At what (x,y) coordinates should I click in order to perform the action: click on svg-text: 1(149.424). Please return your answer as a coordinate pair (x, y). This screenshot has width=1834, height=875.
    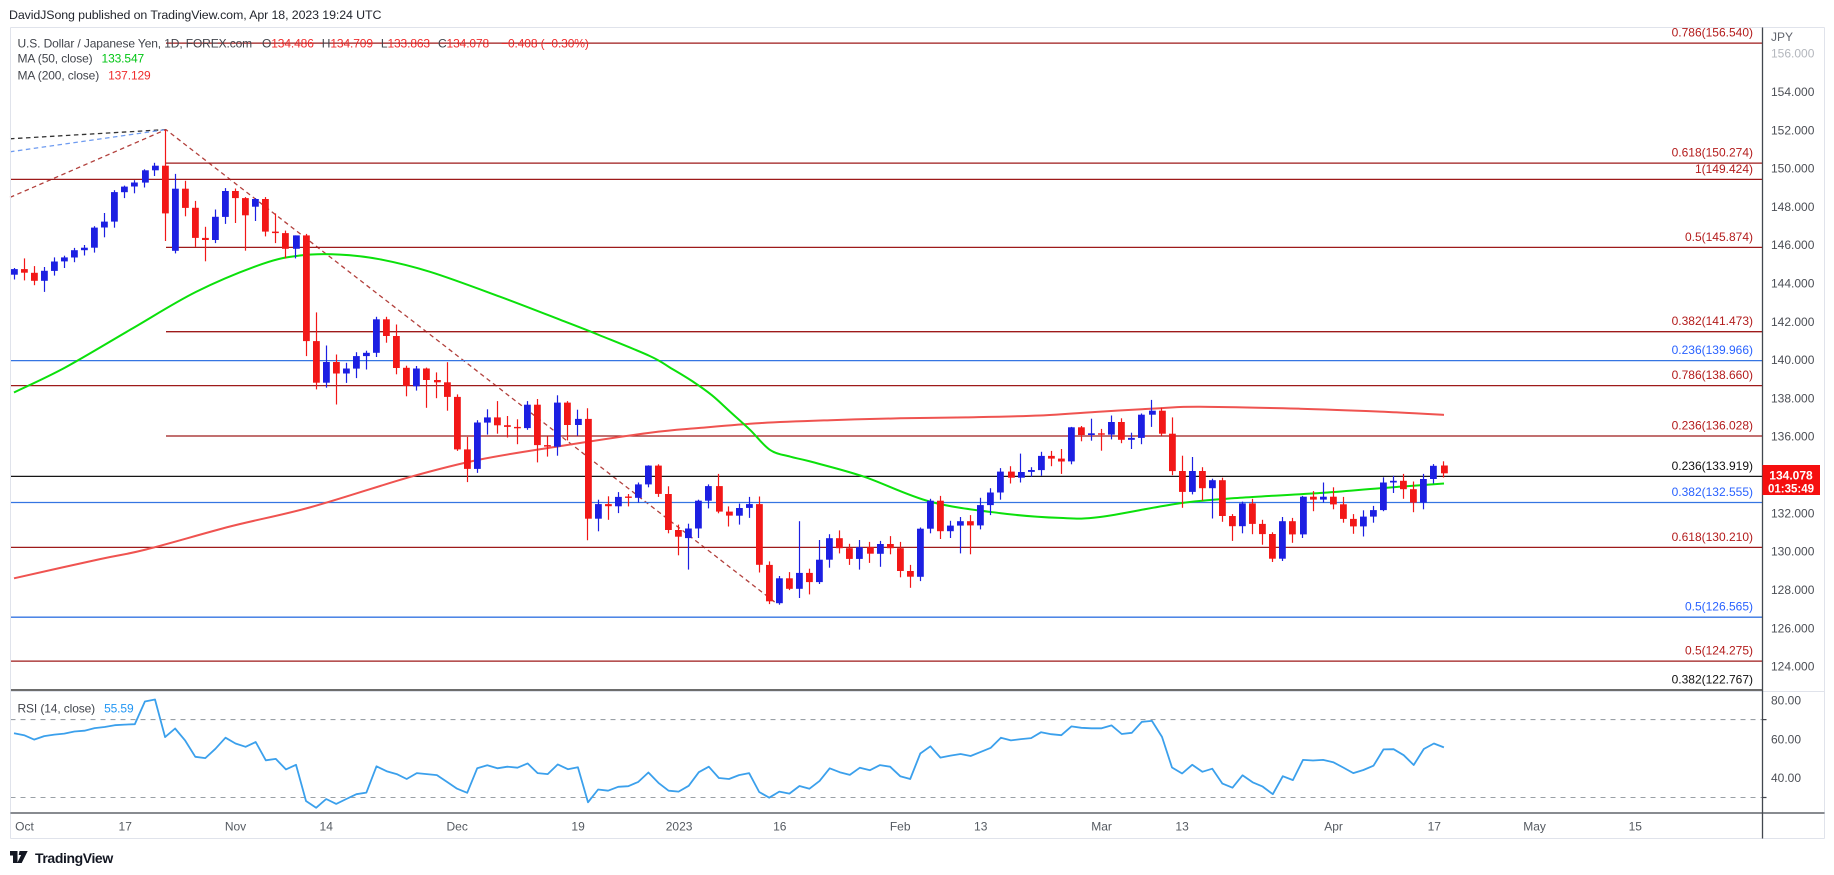
    Looking at the image, I should click on (1724, 169).